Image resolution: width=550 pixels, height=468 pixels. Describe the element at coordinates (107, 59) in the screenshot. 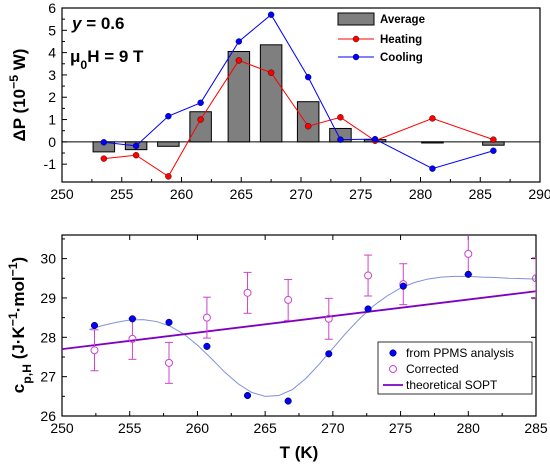

I see `annotation-field: μ0H = 9 T` at that location.